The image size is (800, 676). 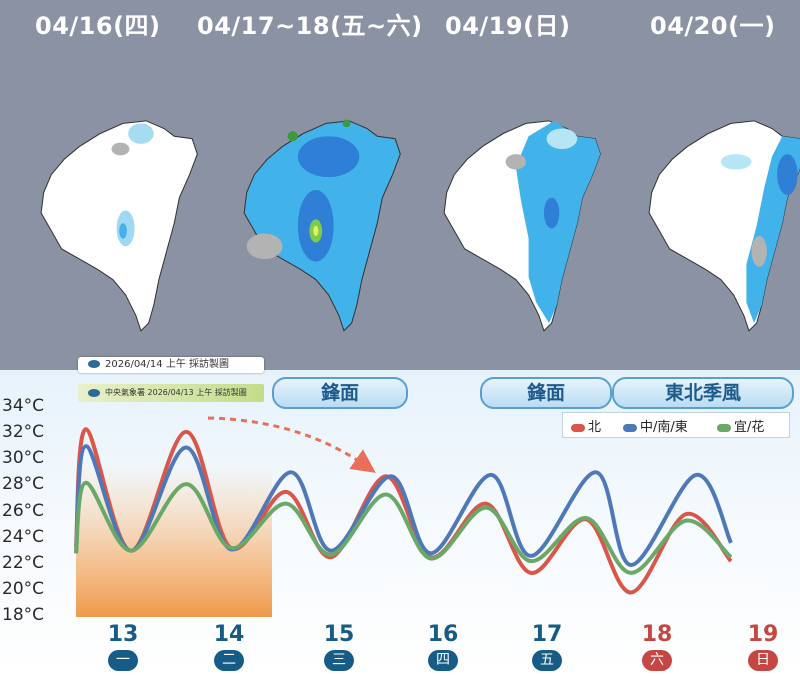 I want to click on front-label-1: 鋒面, so click(x=340, y=393).